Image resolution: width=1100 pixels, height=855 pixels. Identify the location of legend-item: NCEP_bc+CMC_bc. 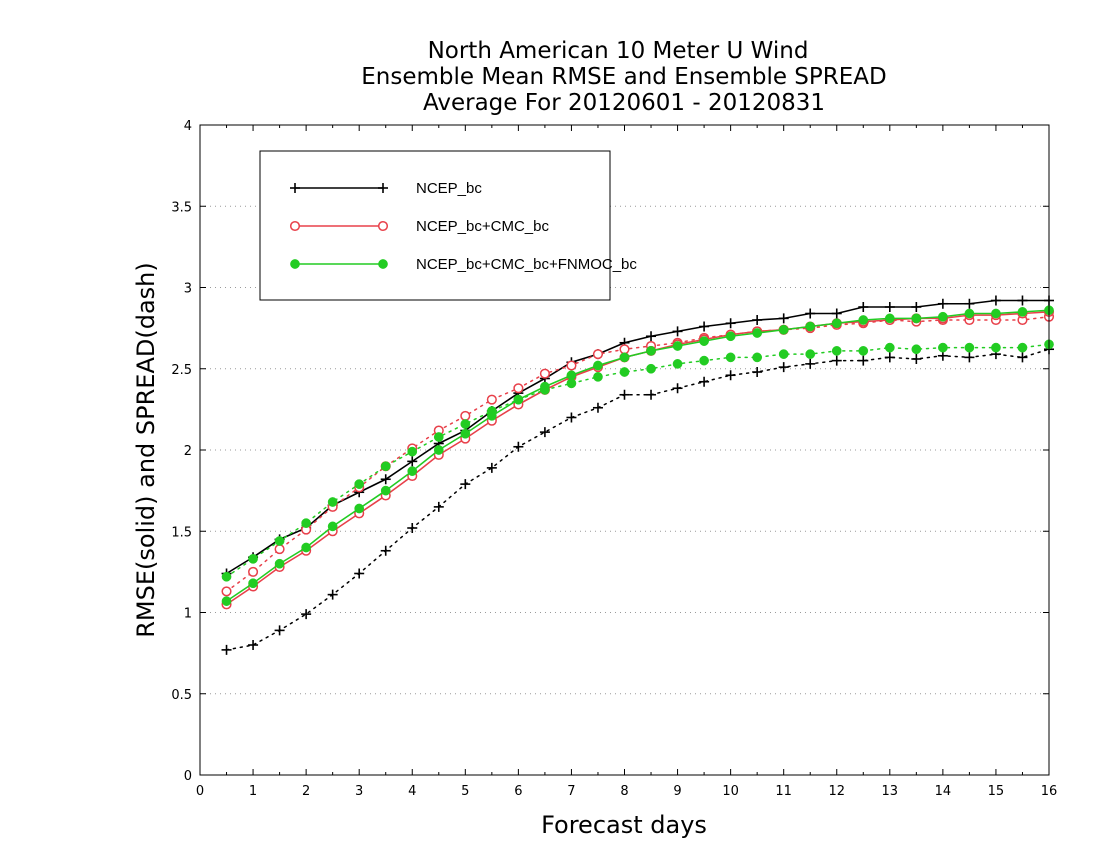
(419, 226).